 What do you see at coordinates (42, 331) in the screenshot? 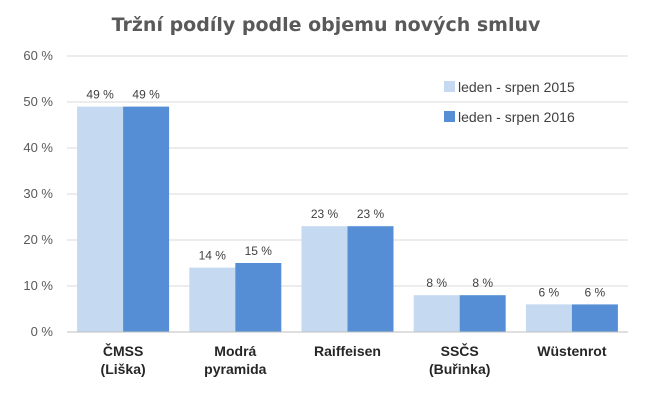
I see `y-tick-label: 0 %` at bounding box center [42, 331].